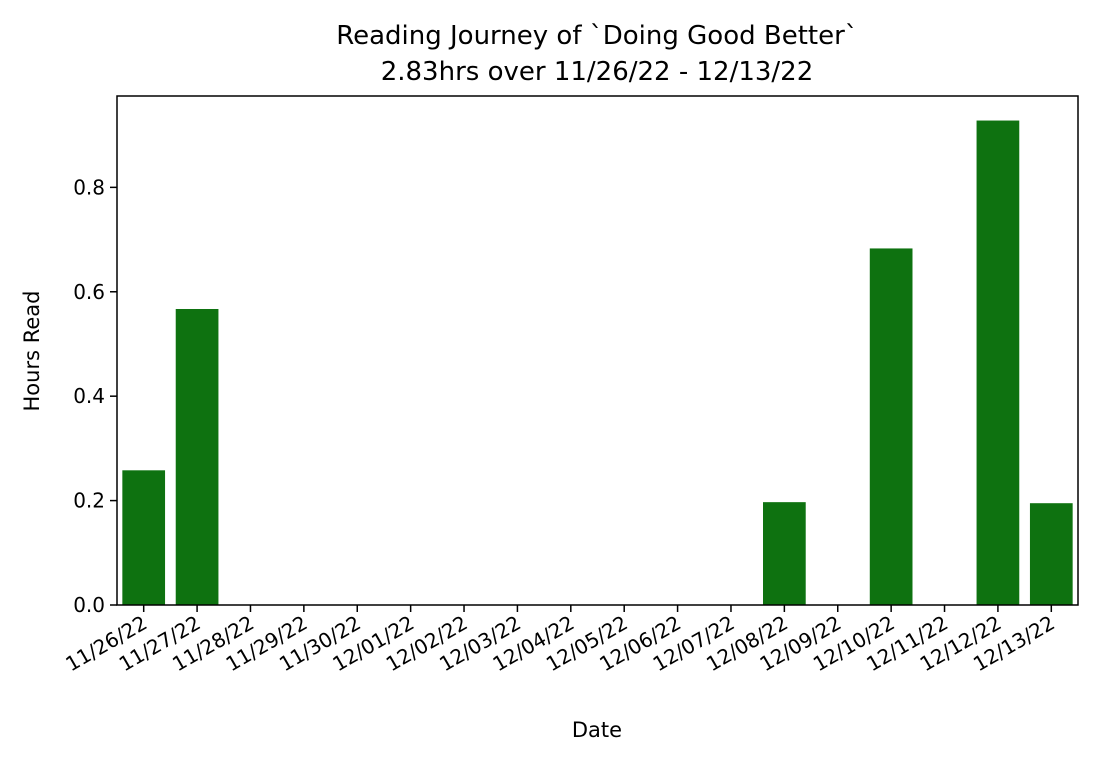 The image size is (1096, 762). Describe the element at coordinates (597, 72) in the screenshot. I see `chart-subtitle: 2.83hrs over 11/26/22 - 12/13/22` at that location.